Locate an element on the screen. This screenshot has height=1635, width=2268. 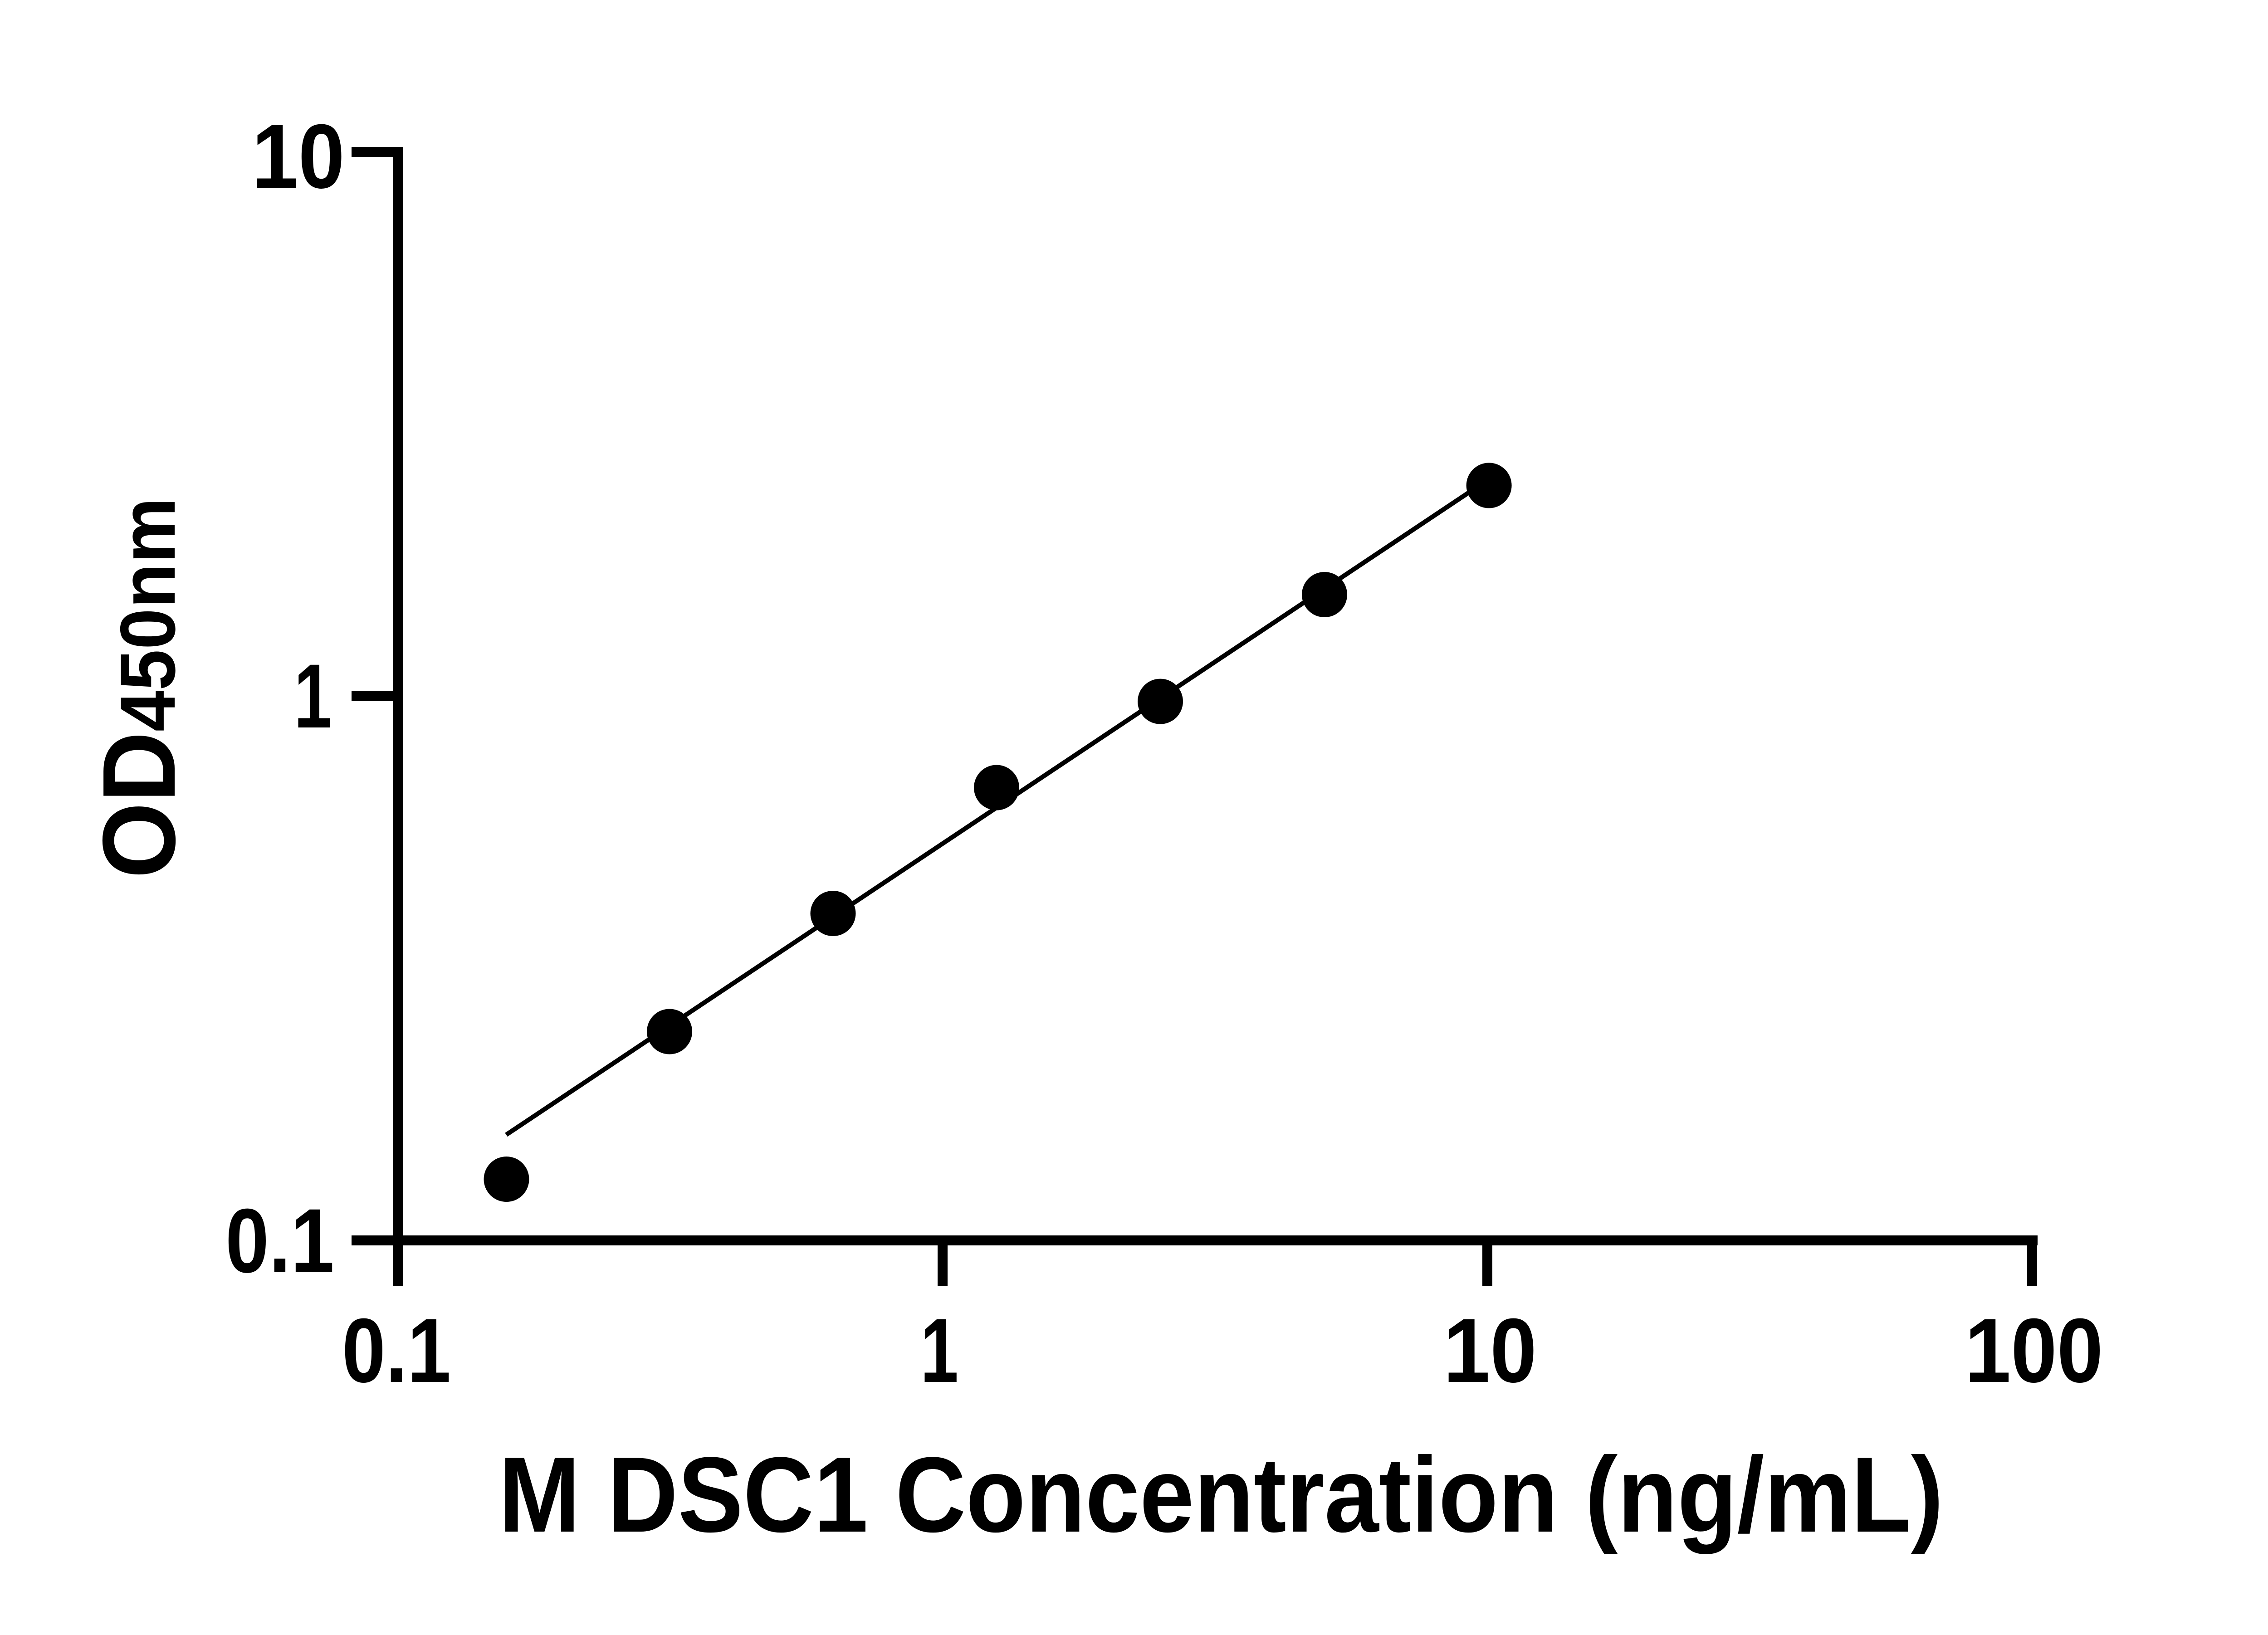
svg-text: M DSC1 Concentration (ng/mL) is located at coordinates (1222, 1495).